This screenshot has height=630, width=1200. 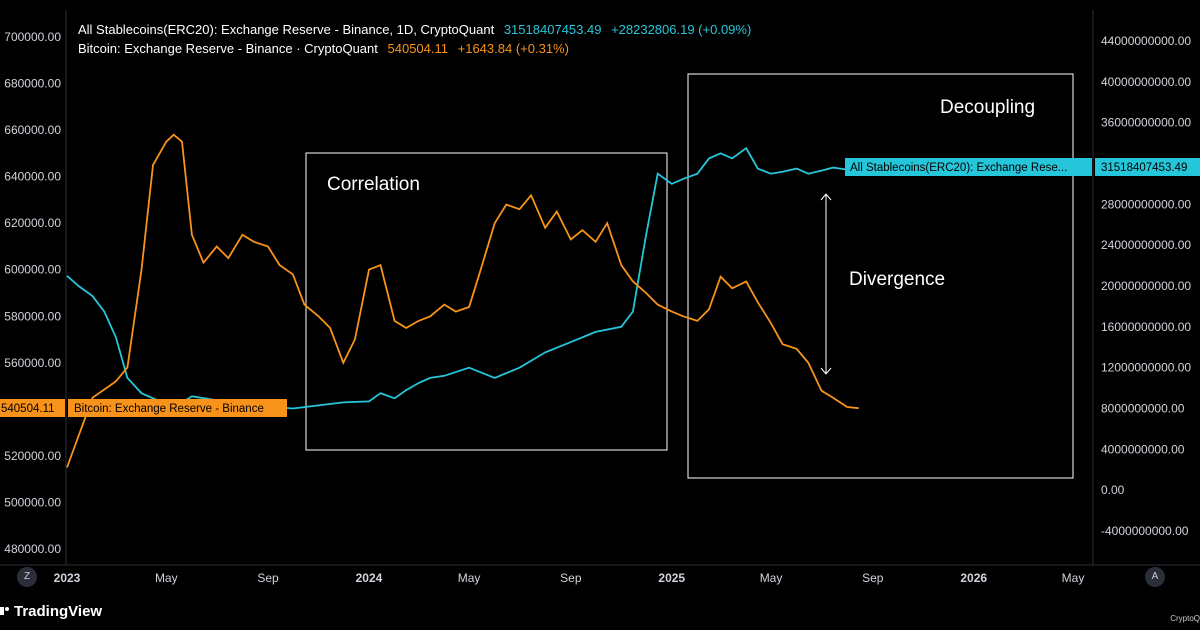 I want to click on stable-tag-value: 31518407453.49, so click(x=1144, y=168).